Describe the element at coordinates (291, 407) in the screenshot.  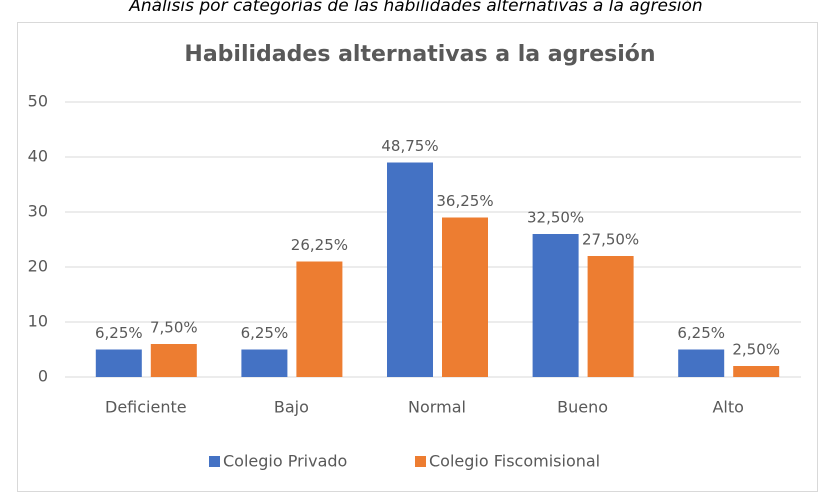
I see `x-tick-label: Bajo` at that location.